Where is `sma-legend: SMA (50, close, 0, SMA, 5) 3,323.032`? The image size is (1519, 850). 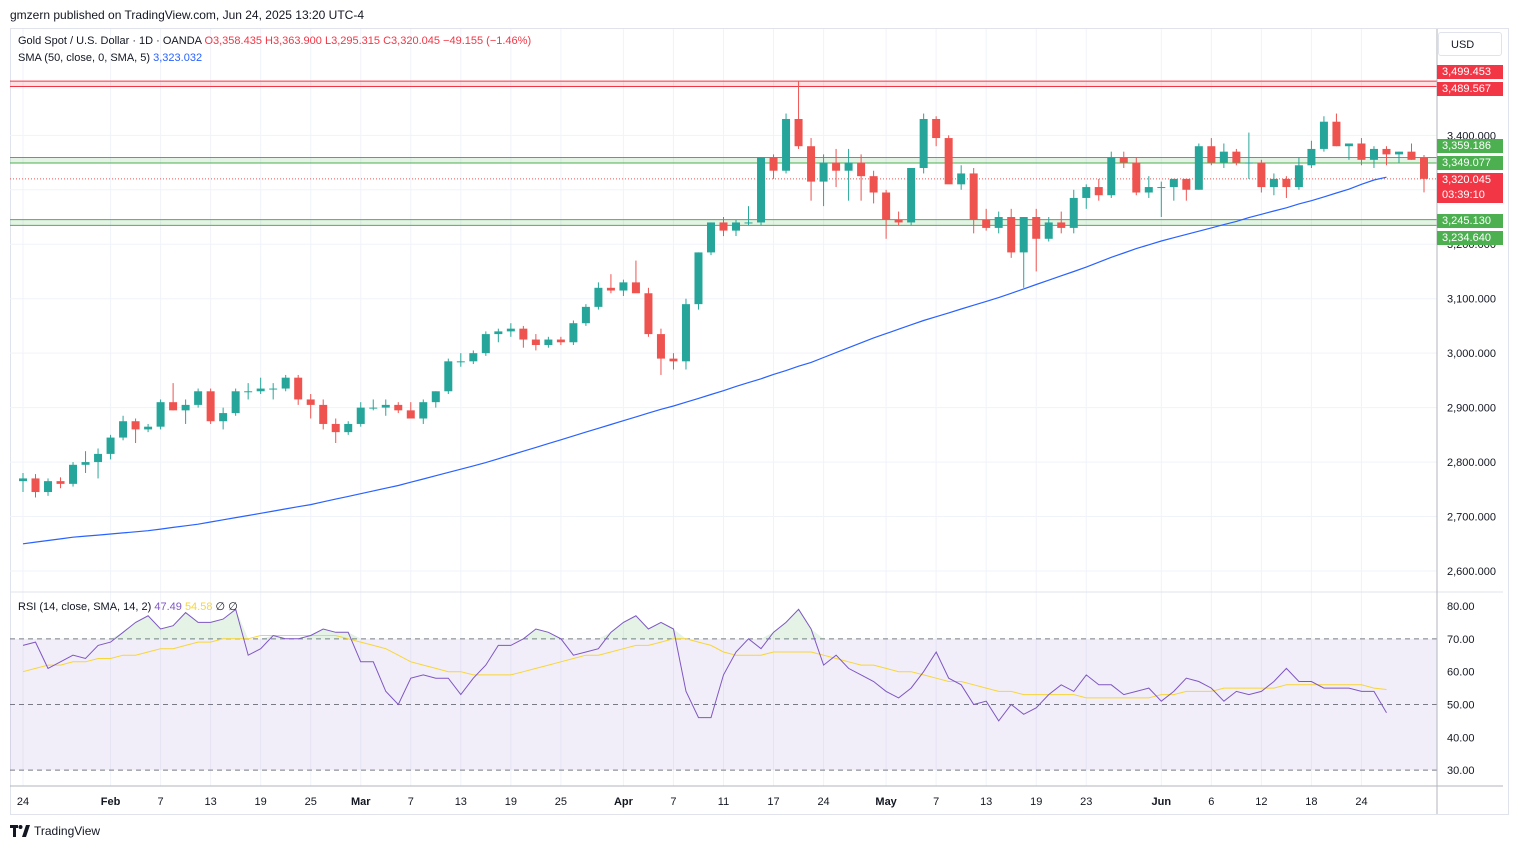 sma-legend: SMA (50, close, 0, SMA, 5) 3,323.032 is located at coordinates (110, 58).